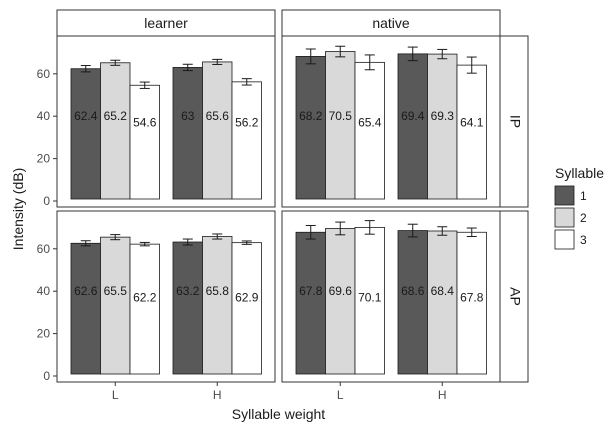 The height and width of the screenshot is (423, 609). I want to click on data-label: 69.6, so click(341, 291).